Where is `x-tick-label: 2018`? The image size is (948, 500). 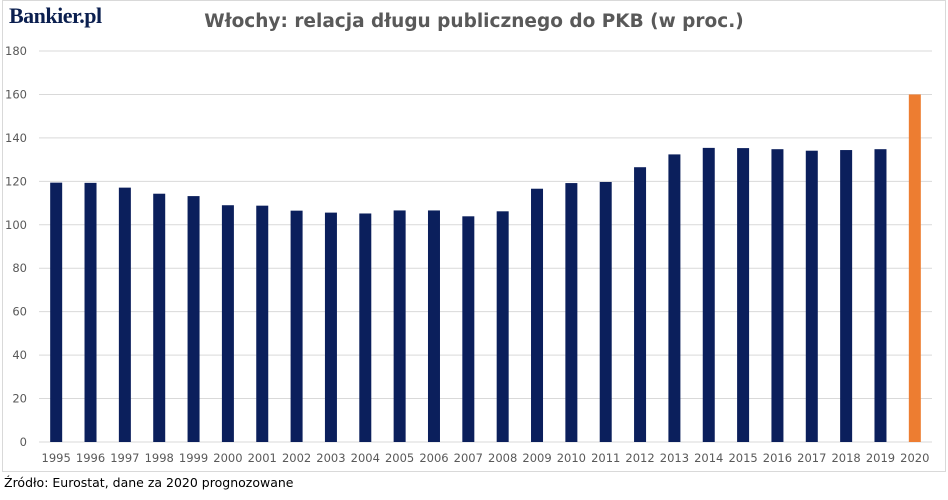 x-tick-label: 2018 is located at coordinates (845, 458).